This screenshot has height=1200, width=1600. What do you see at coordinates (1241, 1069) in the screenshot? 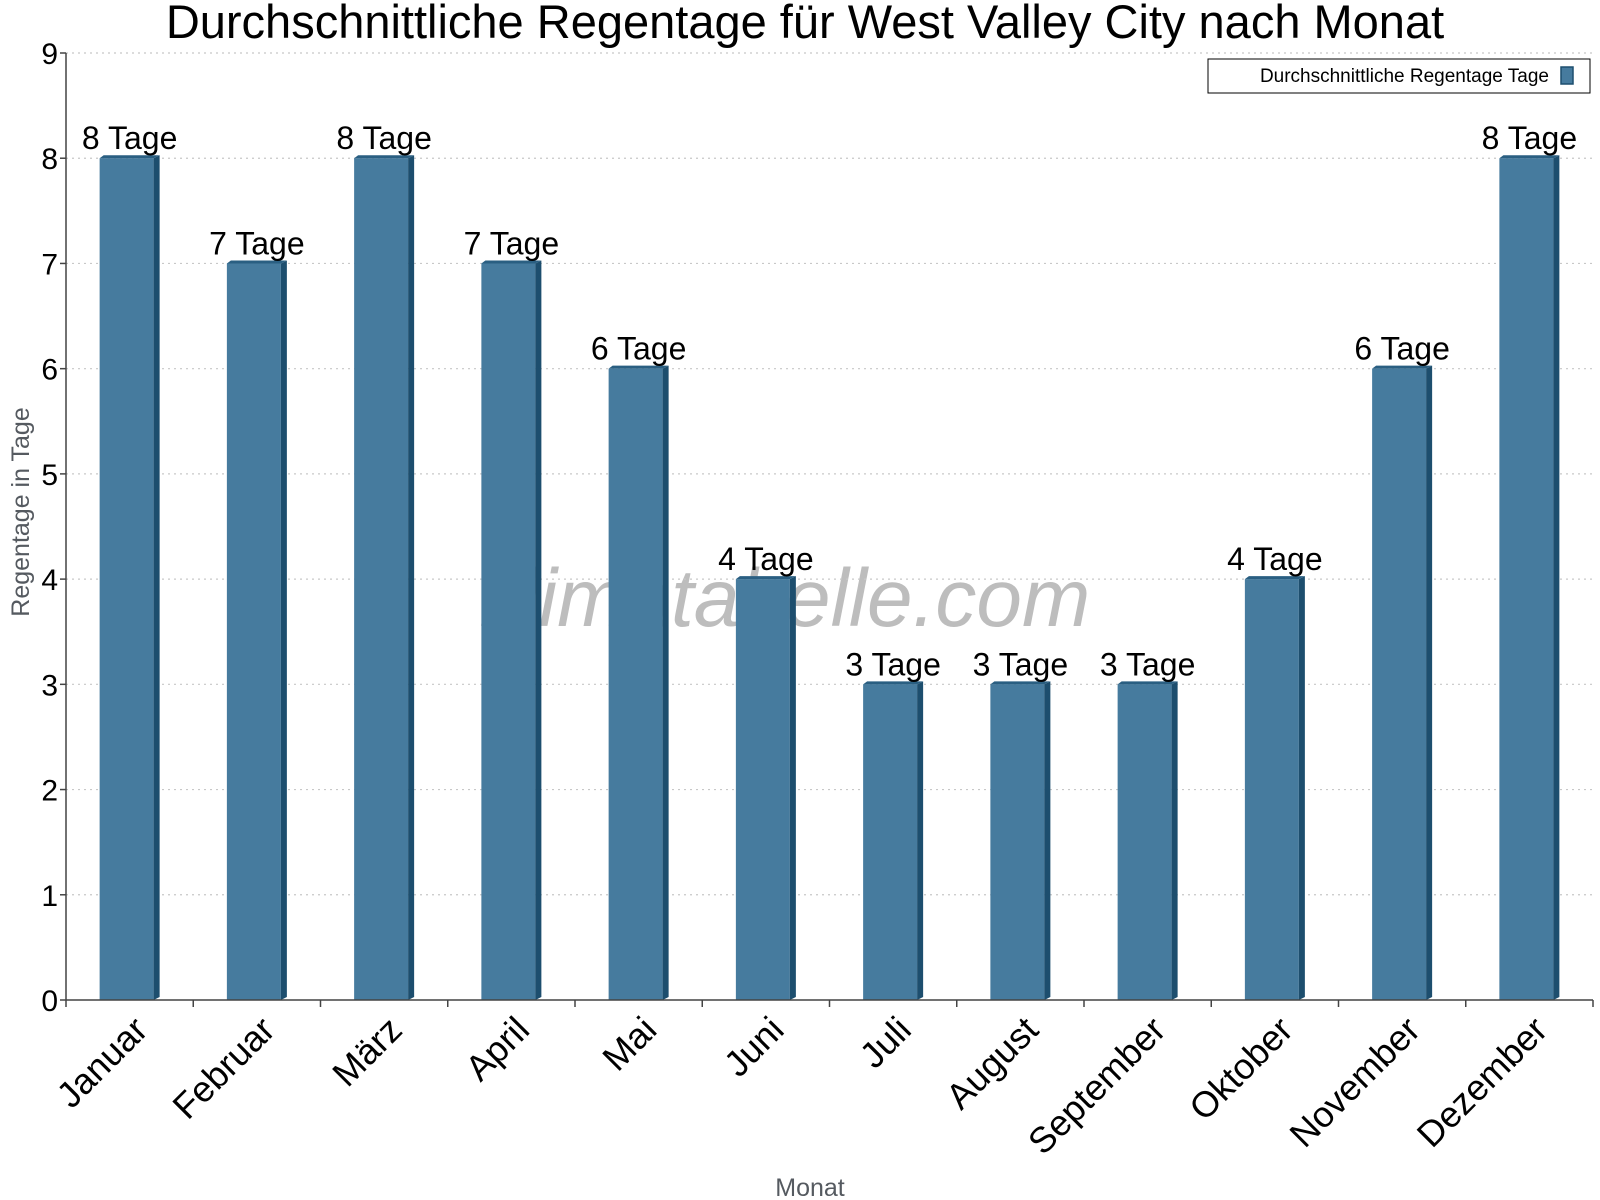
I see `x-tick-label: Oktober` at bounding box center [1241, 1069].